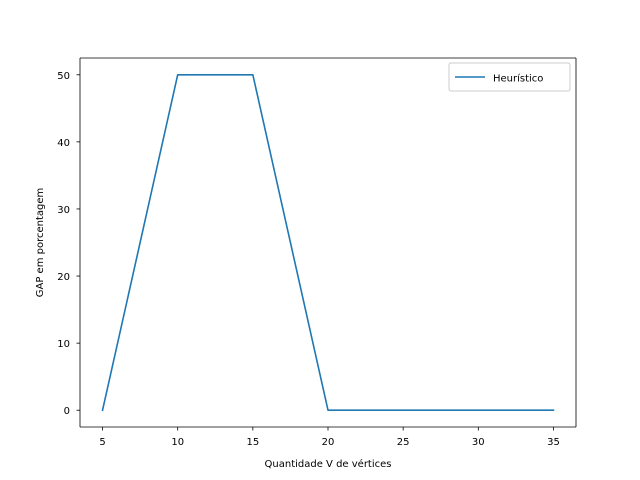 This screenshot has height=480, width=640. I want to click on y-axis-ticks: 0 10 20 30 40 50, so click(68, 244).